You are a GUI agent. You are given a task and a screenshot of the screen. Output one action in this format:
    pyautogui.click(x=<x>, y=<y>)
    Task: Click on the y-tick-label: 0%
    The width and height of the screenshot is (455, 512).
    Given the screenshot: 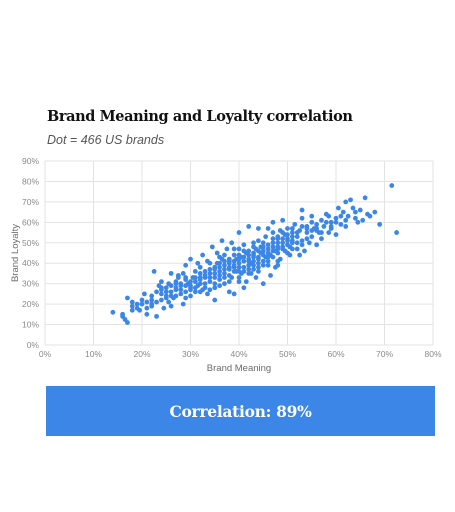 What is the action you would take?
    pyautogui.click(x=33, y=345)
    